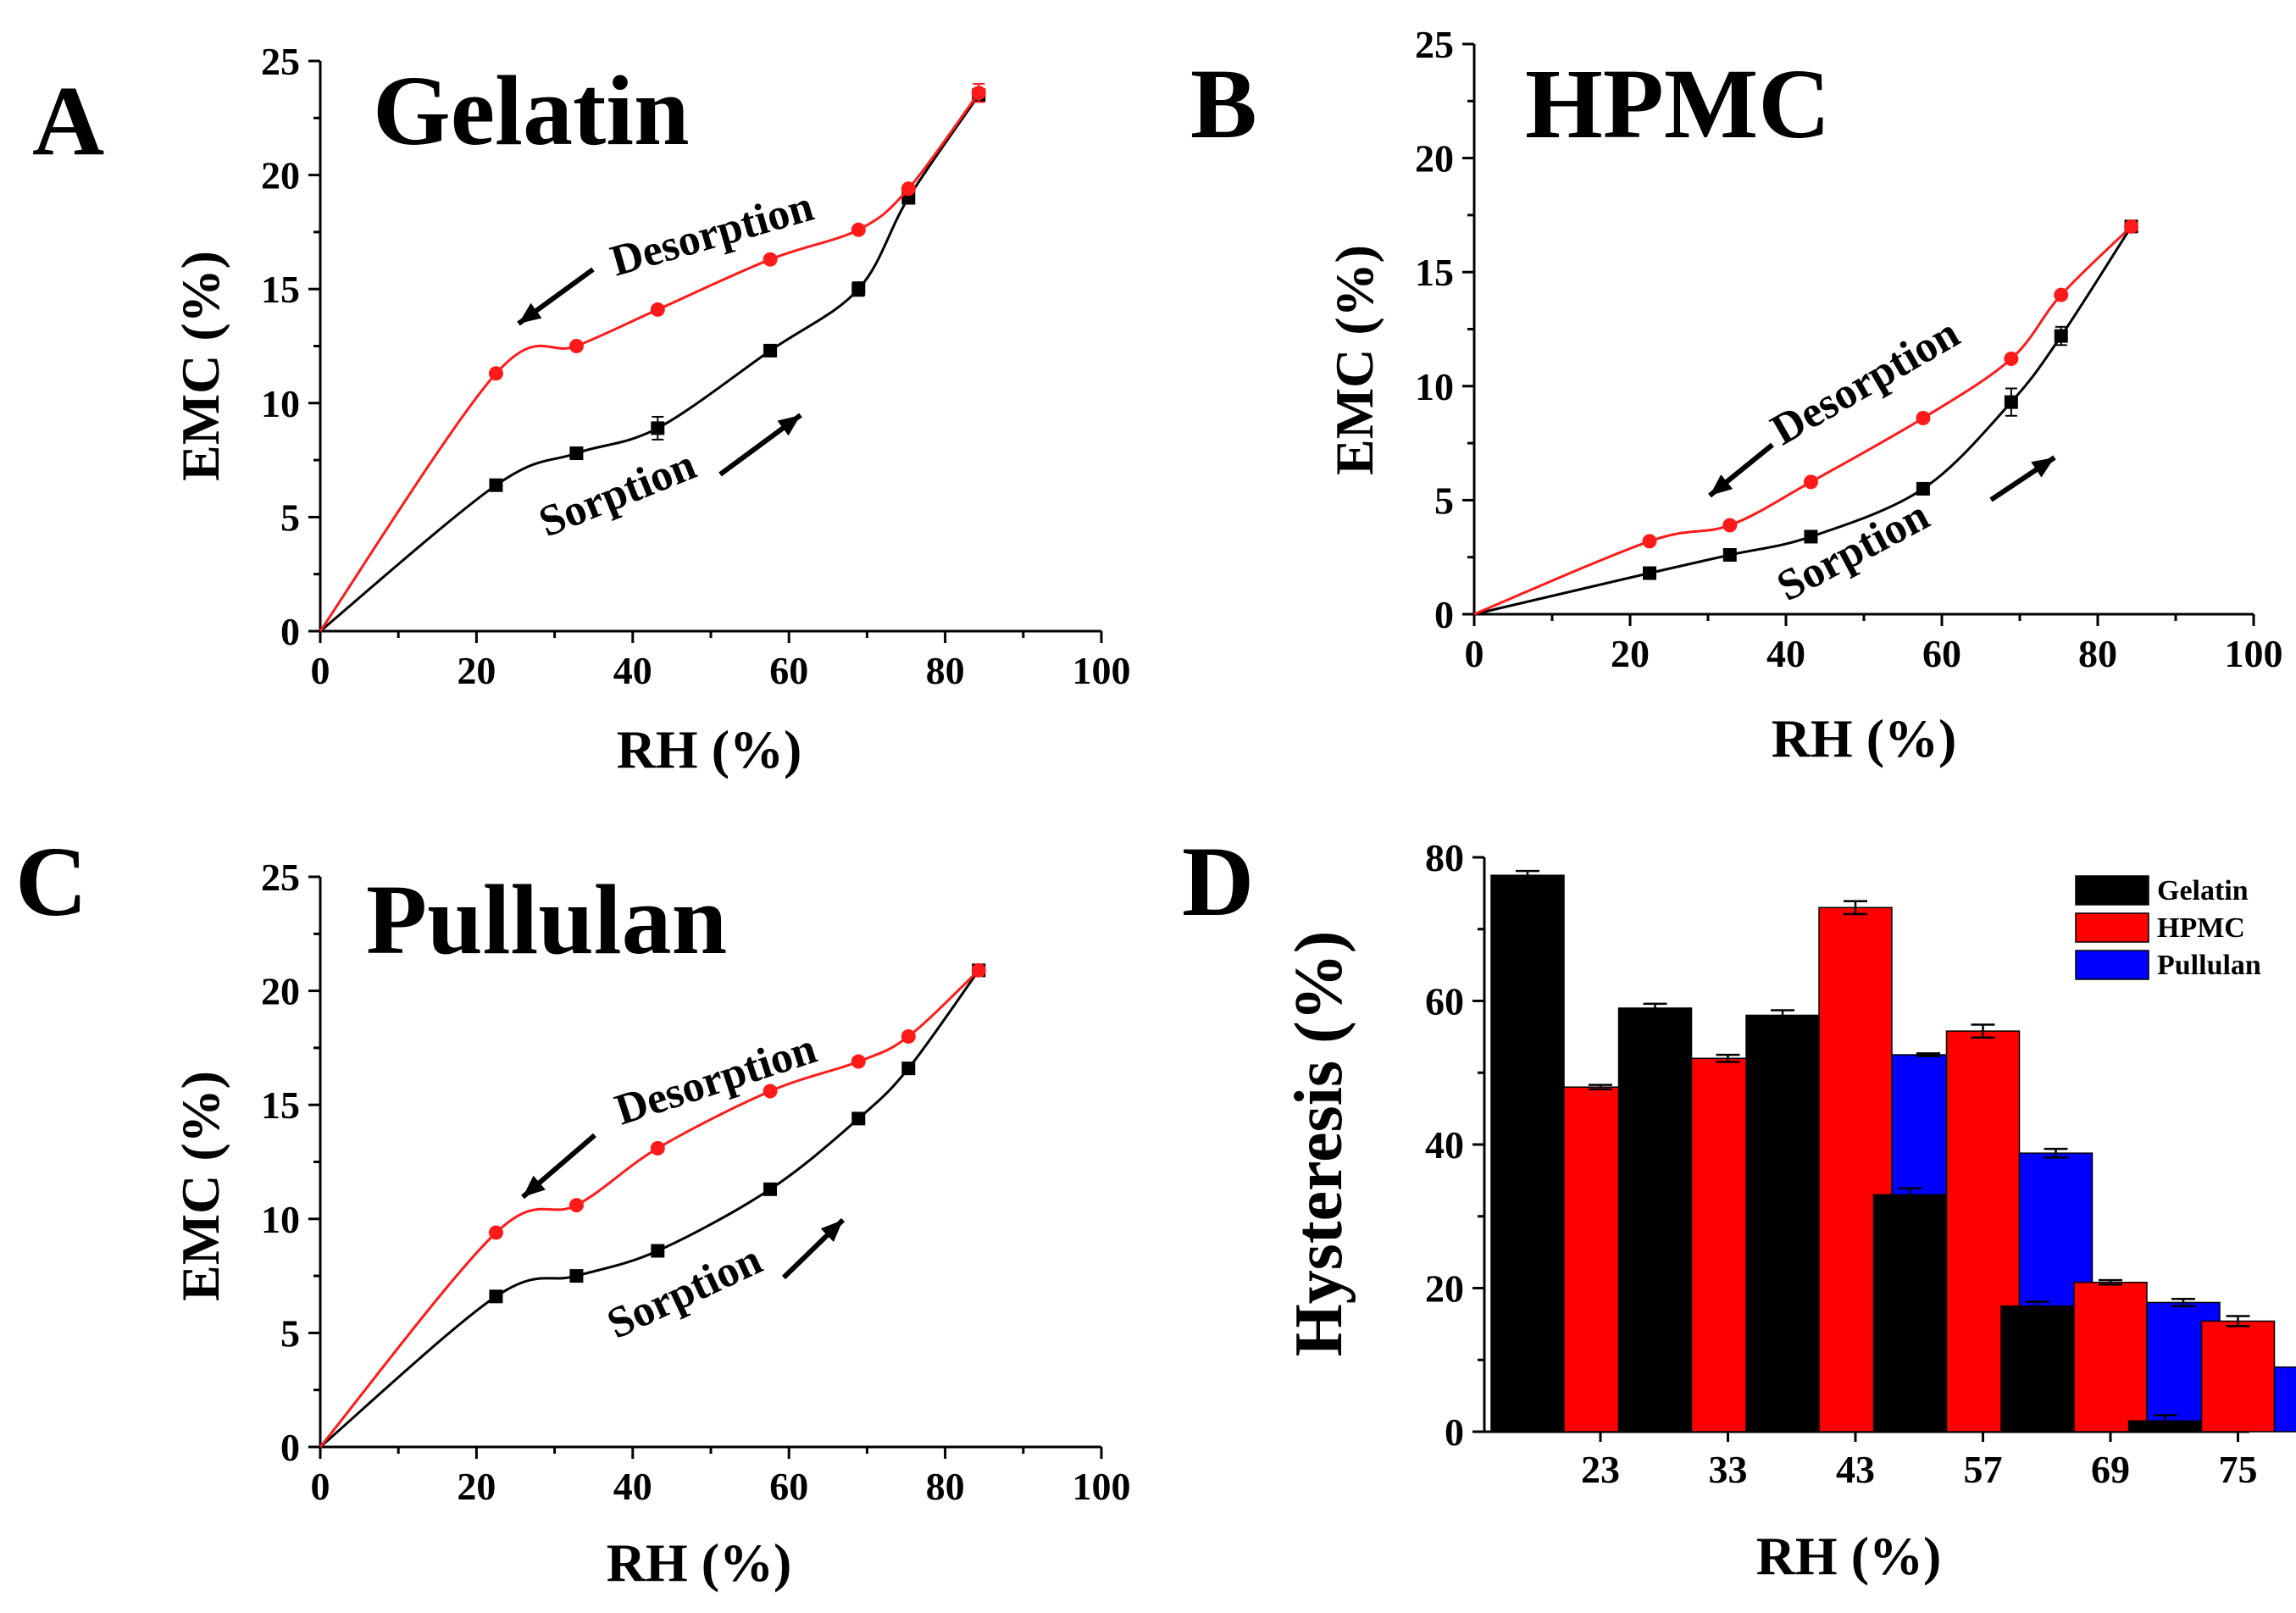 The height and width of the screenshot is (1613, 2296). Describe the element at coordinates (2201, 928) in the screenshot. I see `legend-label-hpmc: HPMC` at that location.